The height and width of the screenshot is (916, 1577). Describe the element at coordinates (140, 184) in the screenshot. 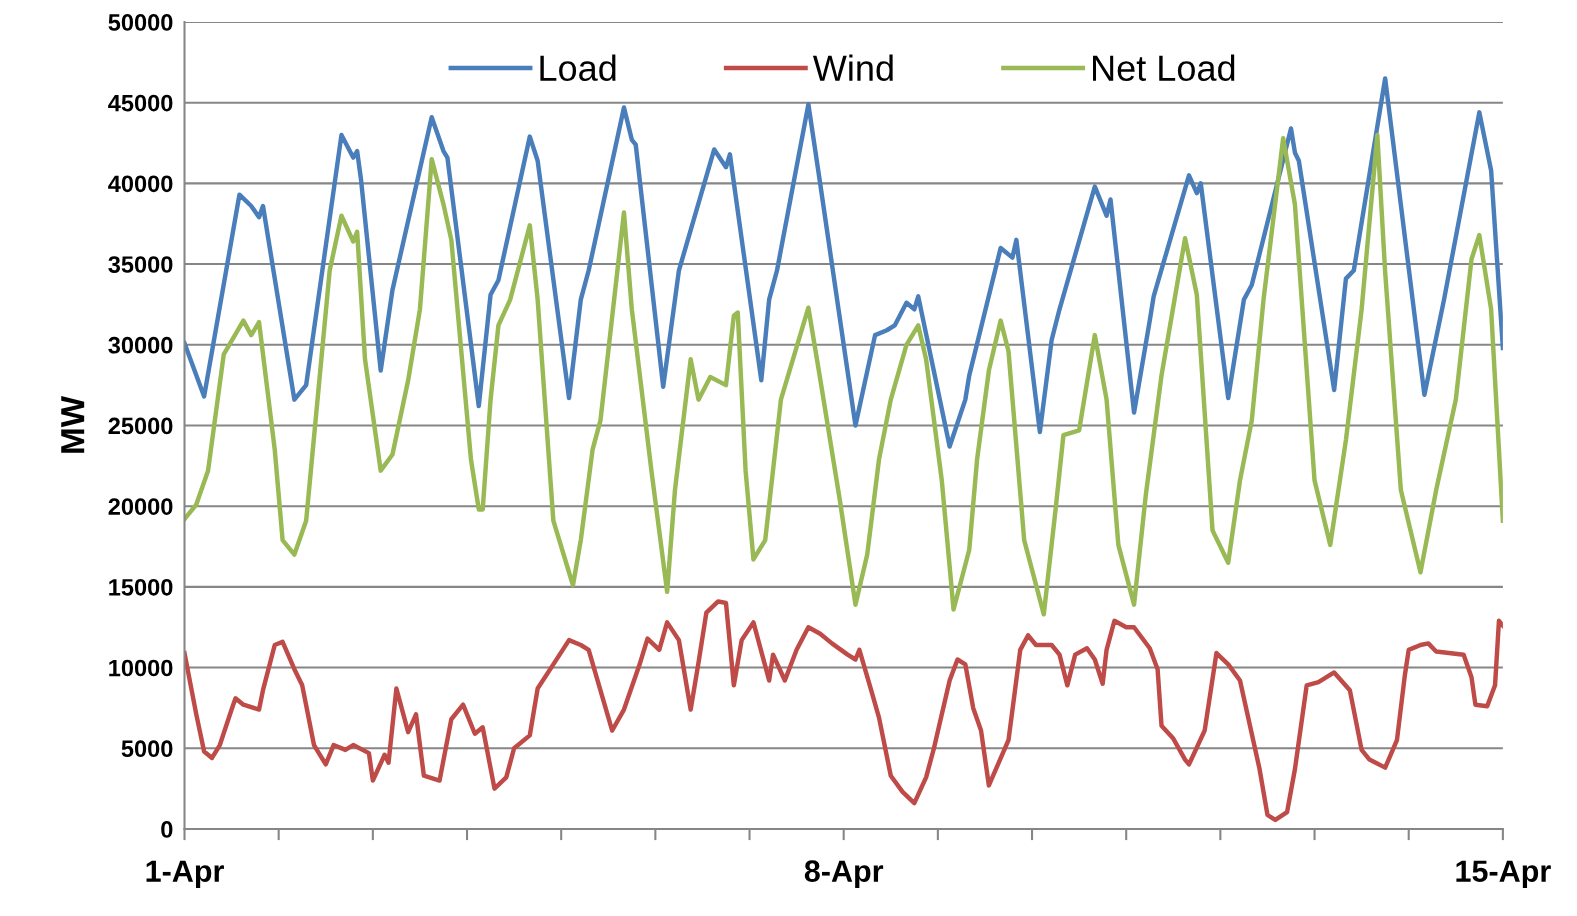

I see `y-tick-label: 40000` at that location.